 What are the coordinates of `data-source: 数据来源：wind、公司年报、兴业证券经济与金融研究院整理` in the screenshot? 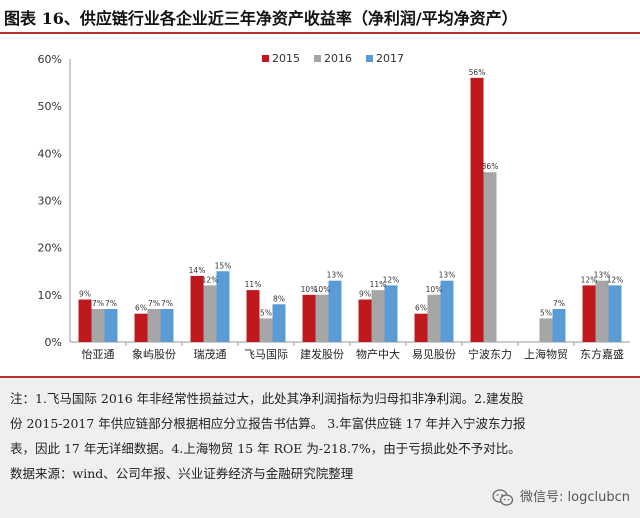 It's located at (182, 473).